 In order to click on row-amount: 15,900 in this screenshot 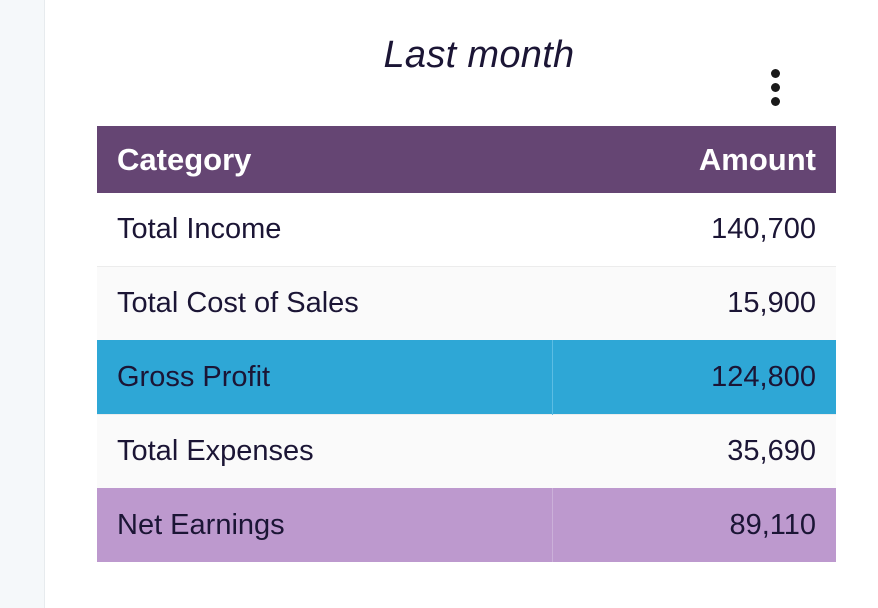, I will do `click(694, 303)`.